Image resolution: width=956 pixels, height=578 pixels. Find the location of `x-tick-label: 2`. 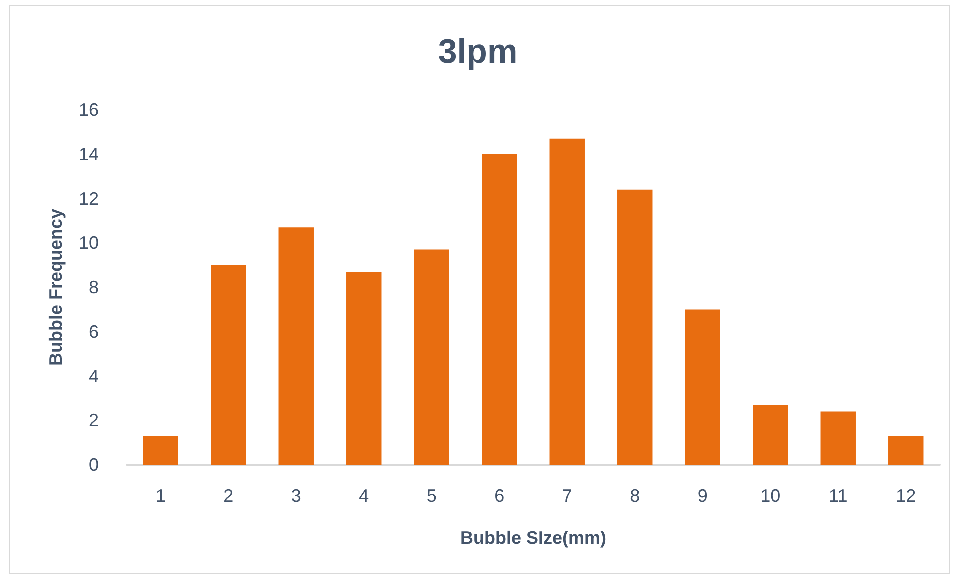

x-tick-label: 2 is located at coordinates (229, 496).